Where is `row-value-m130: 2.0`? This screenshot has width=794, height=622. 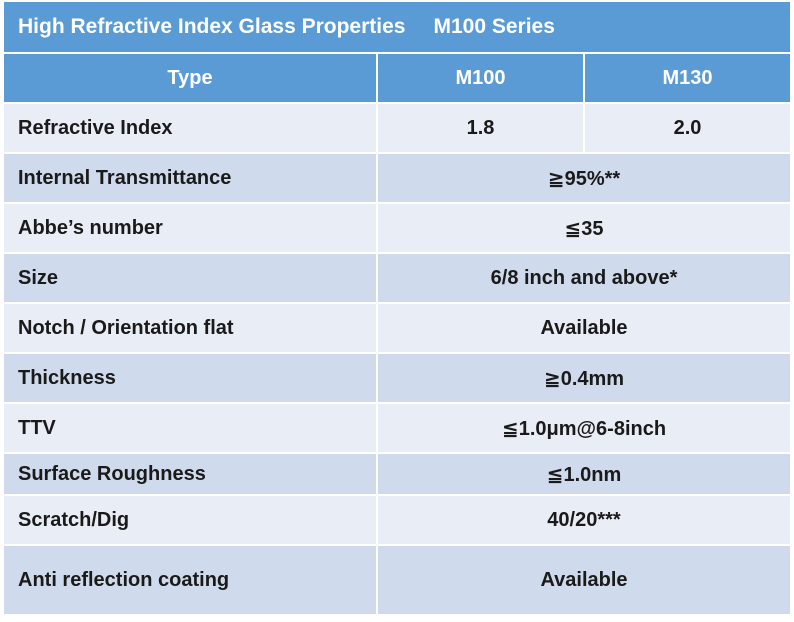 row-value-m130: 2.0 is located at coordinates (687, 128).